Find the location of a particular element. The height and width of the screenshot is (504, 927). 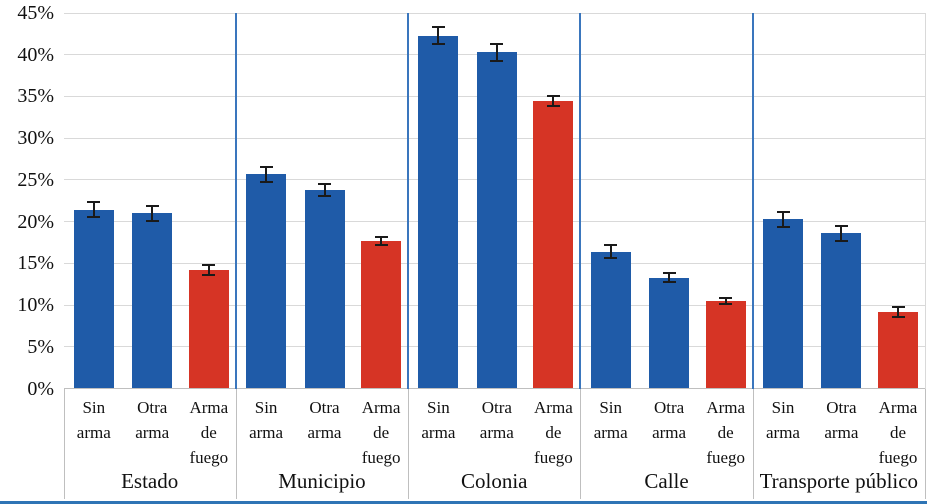

y-tick-label: 25% is located at coordinates (35, 179).